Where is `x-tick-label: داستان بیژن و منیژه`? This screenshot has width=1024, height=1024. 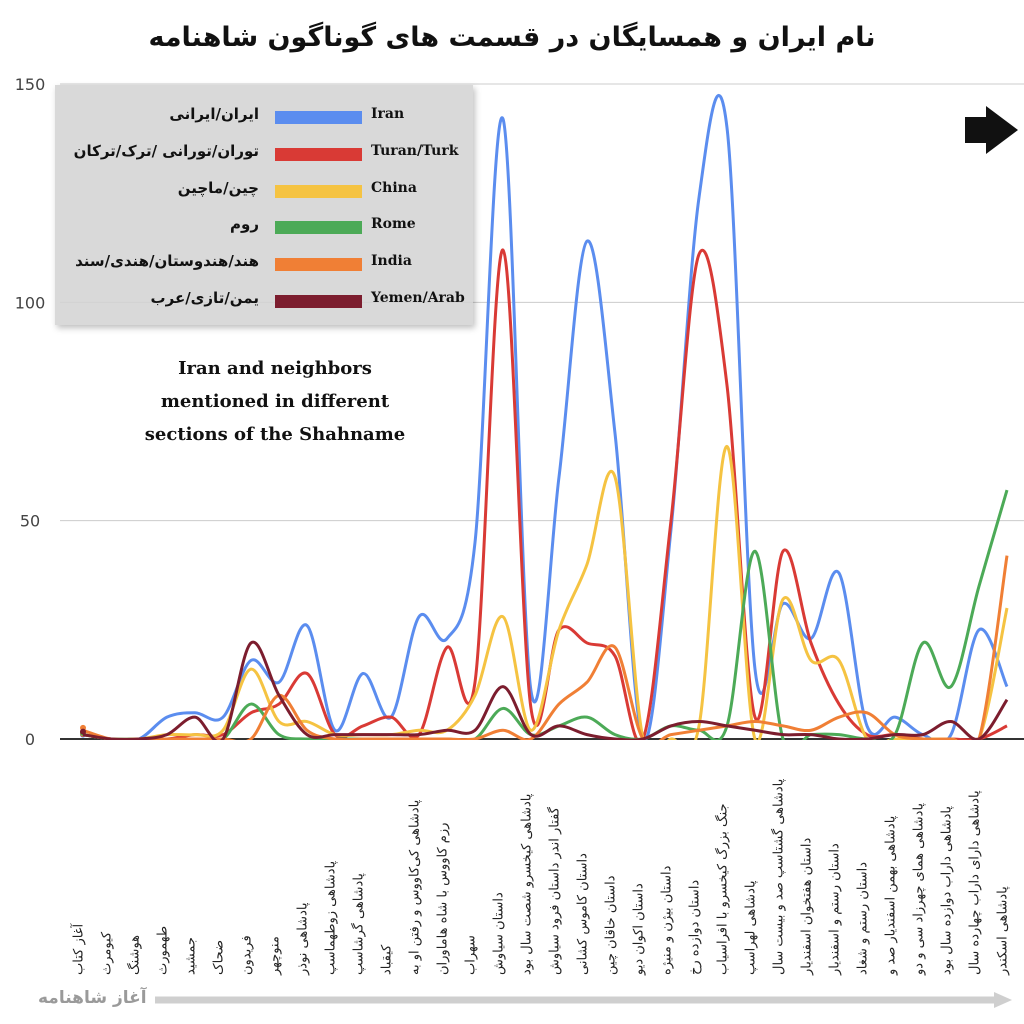
x-tick-label: داستان بیژن و منیژه is located at coordinates (667, 920).